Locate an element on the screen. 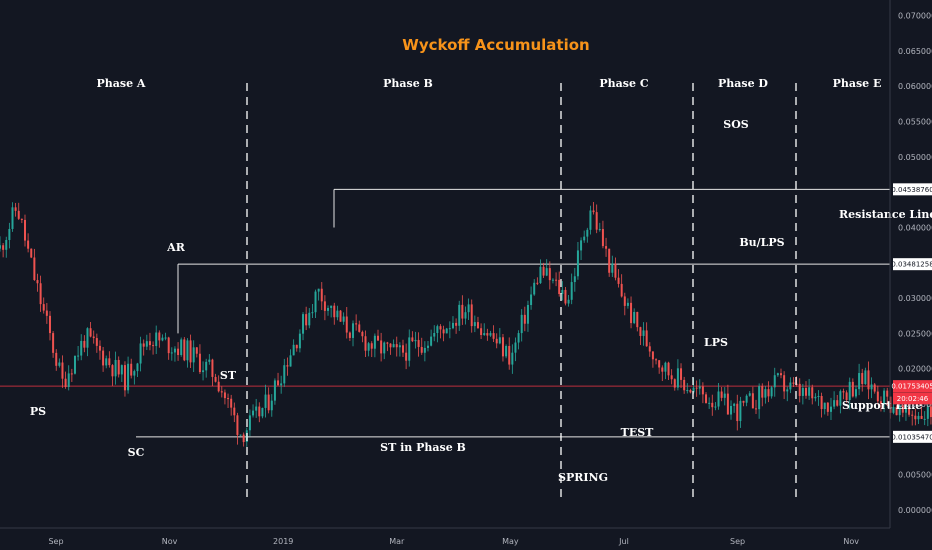  x-tick-label-3: Mar is located at coordinates (397, 541).